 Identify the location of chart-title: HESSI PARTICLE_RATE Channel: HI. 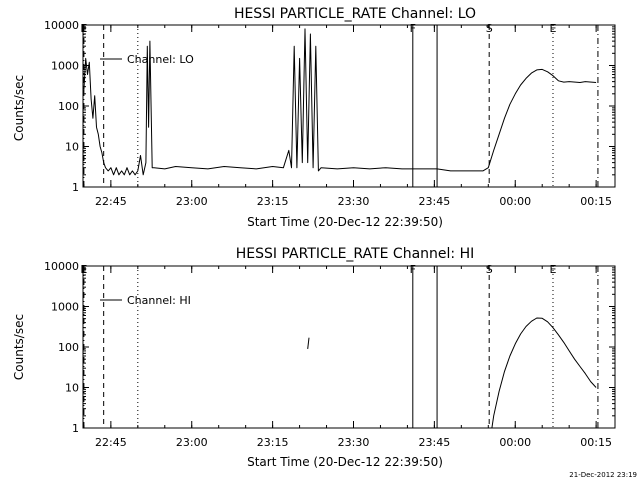
(355, 254).